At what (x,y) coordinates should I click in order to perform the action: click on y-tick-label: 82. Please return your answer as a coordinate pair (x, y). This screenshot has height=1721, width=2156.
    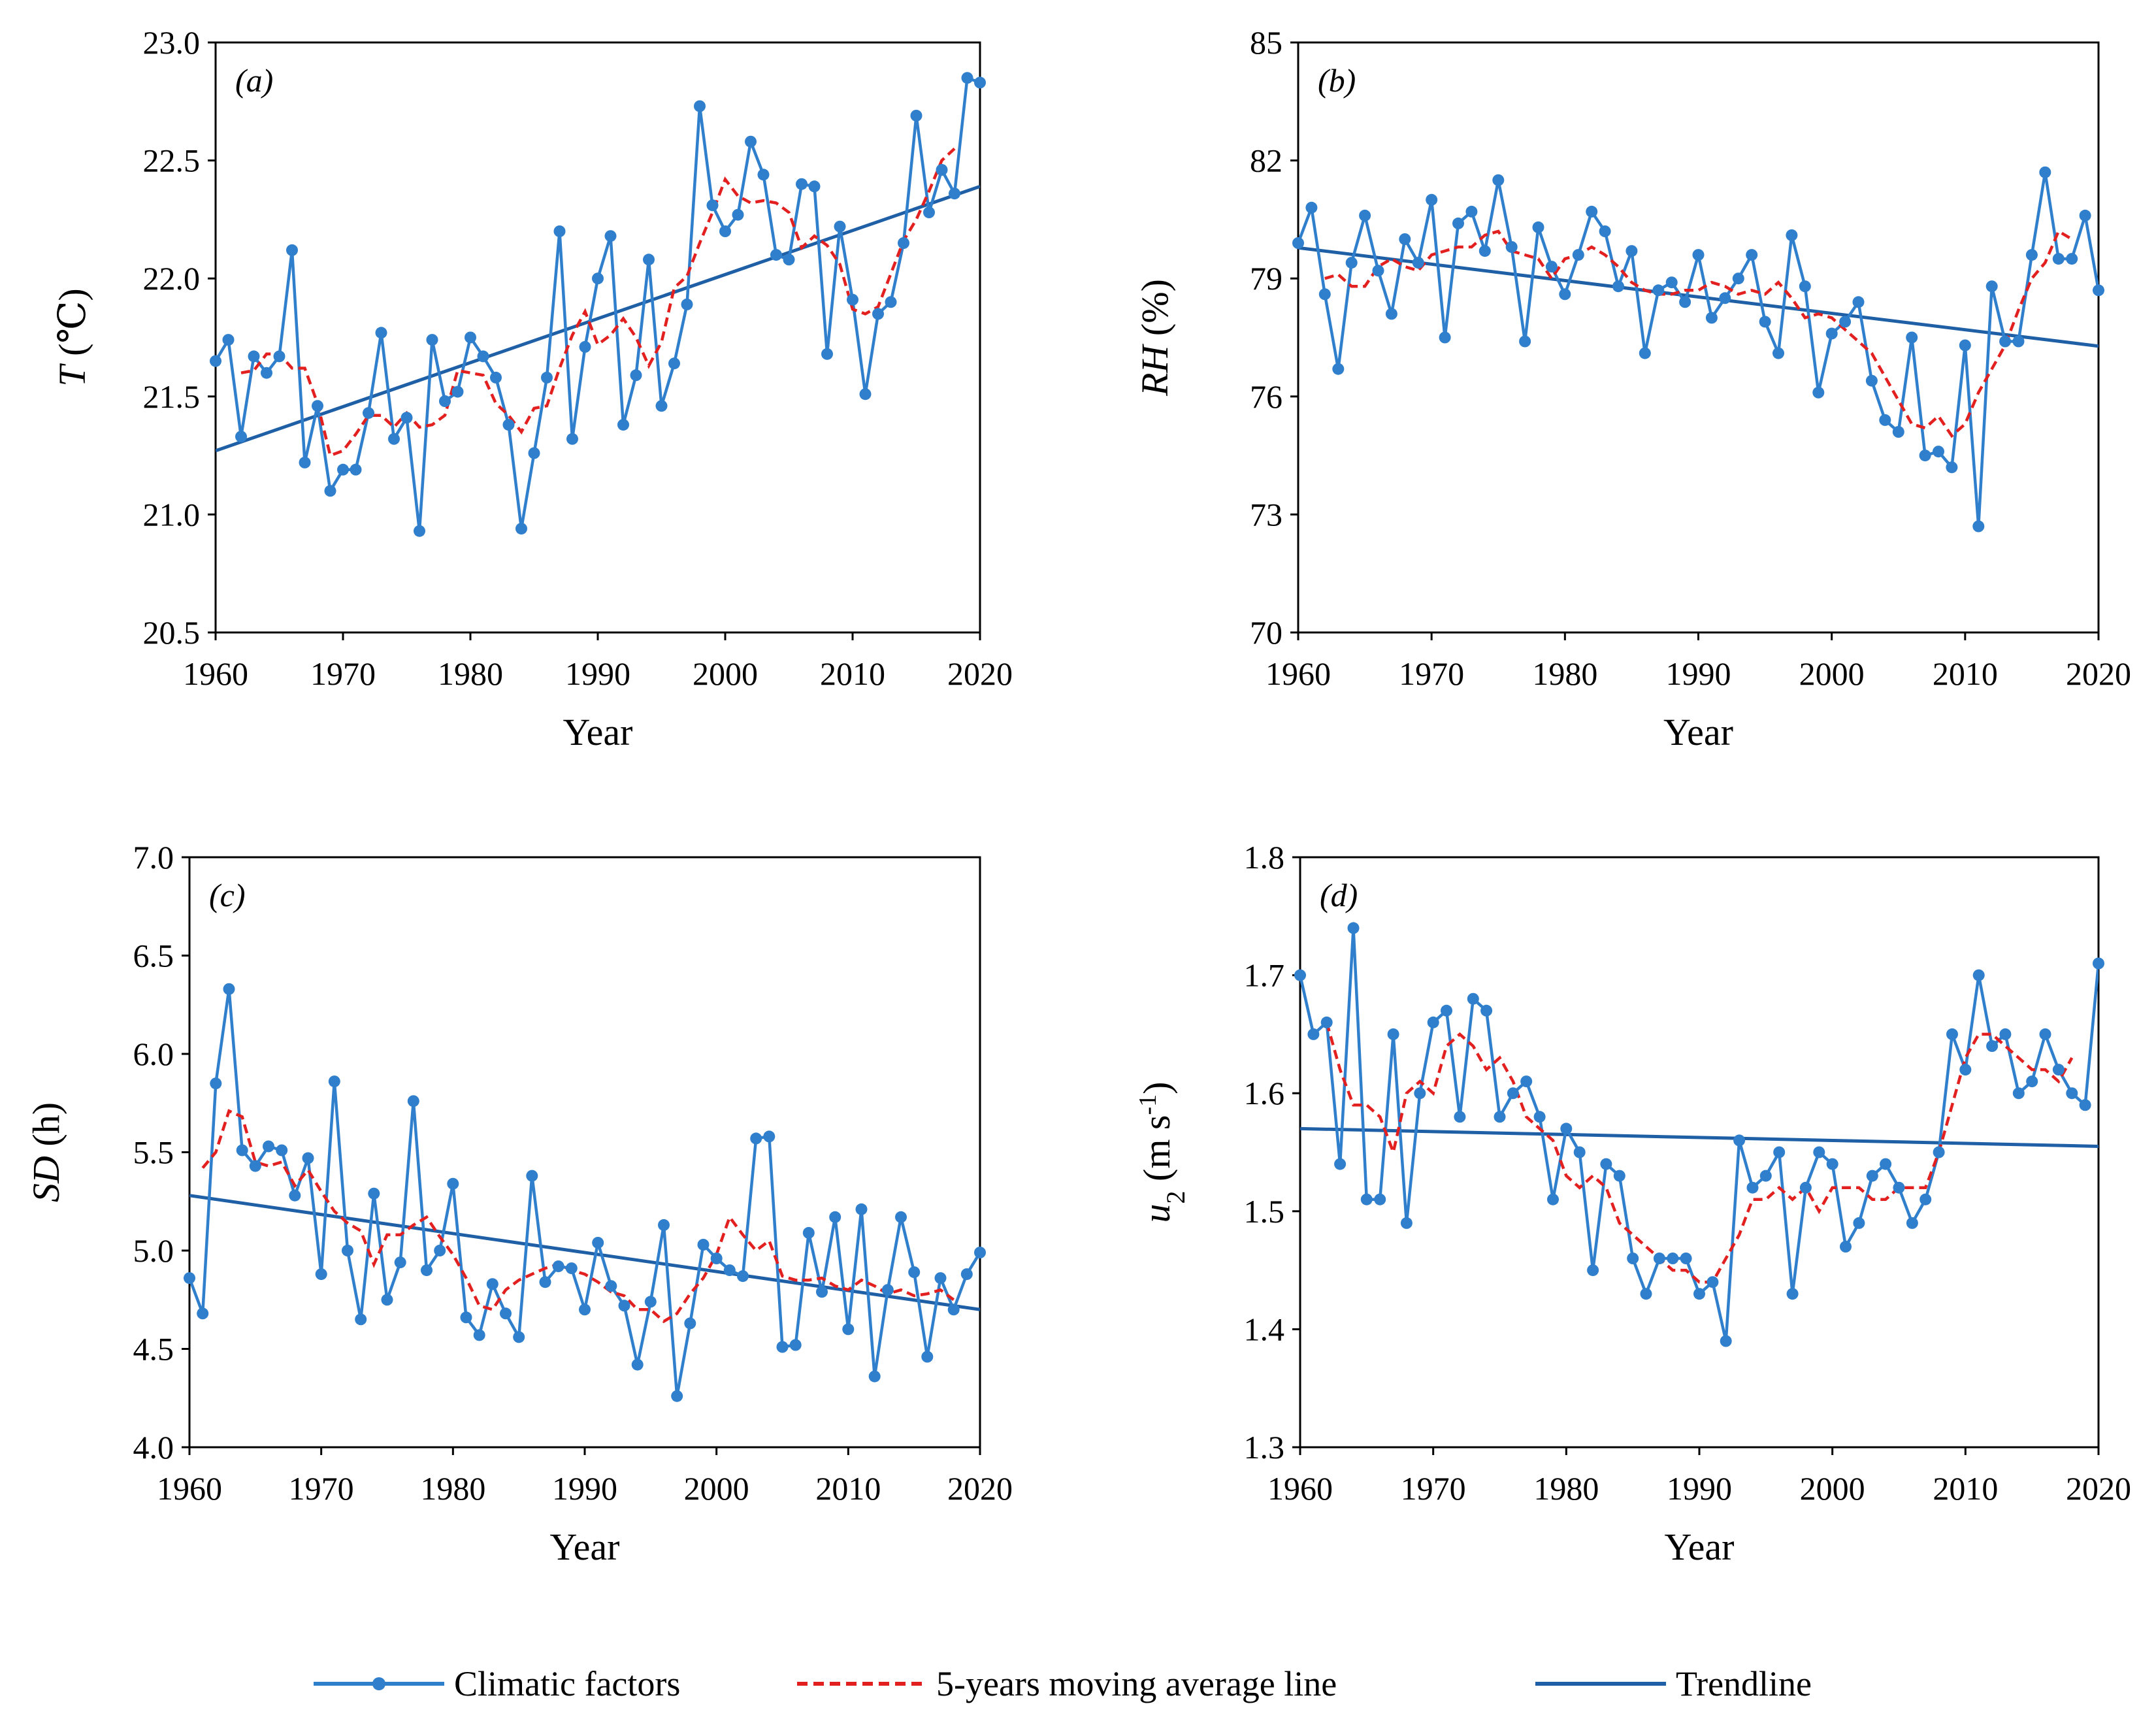
    Looking at the image, I should click on (1266, 160).